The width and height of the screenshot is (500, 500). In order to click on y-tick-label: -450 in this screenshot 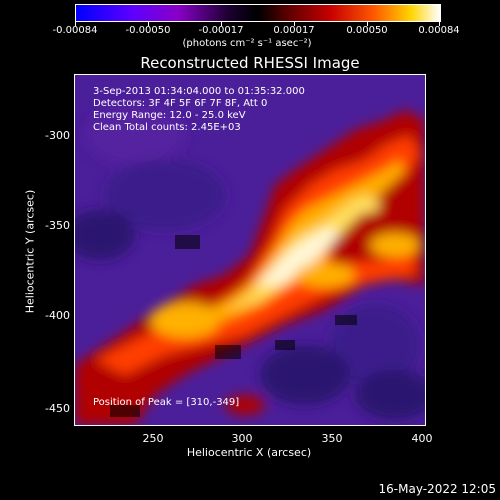, I will do `click(57, 408)`.